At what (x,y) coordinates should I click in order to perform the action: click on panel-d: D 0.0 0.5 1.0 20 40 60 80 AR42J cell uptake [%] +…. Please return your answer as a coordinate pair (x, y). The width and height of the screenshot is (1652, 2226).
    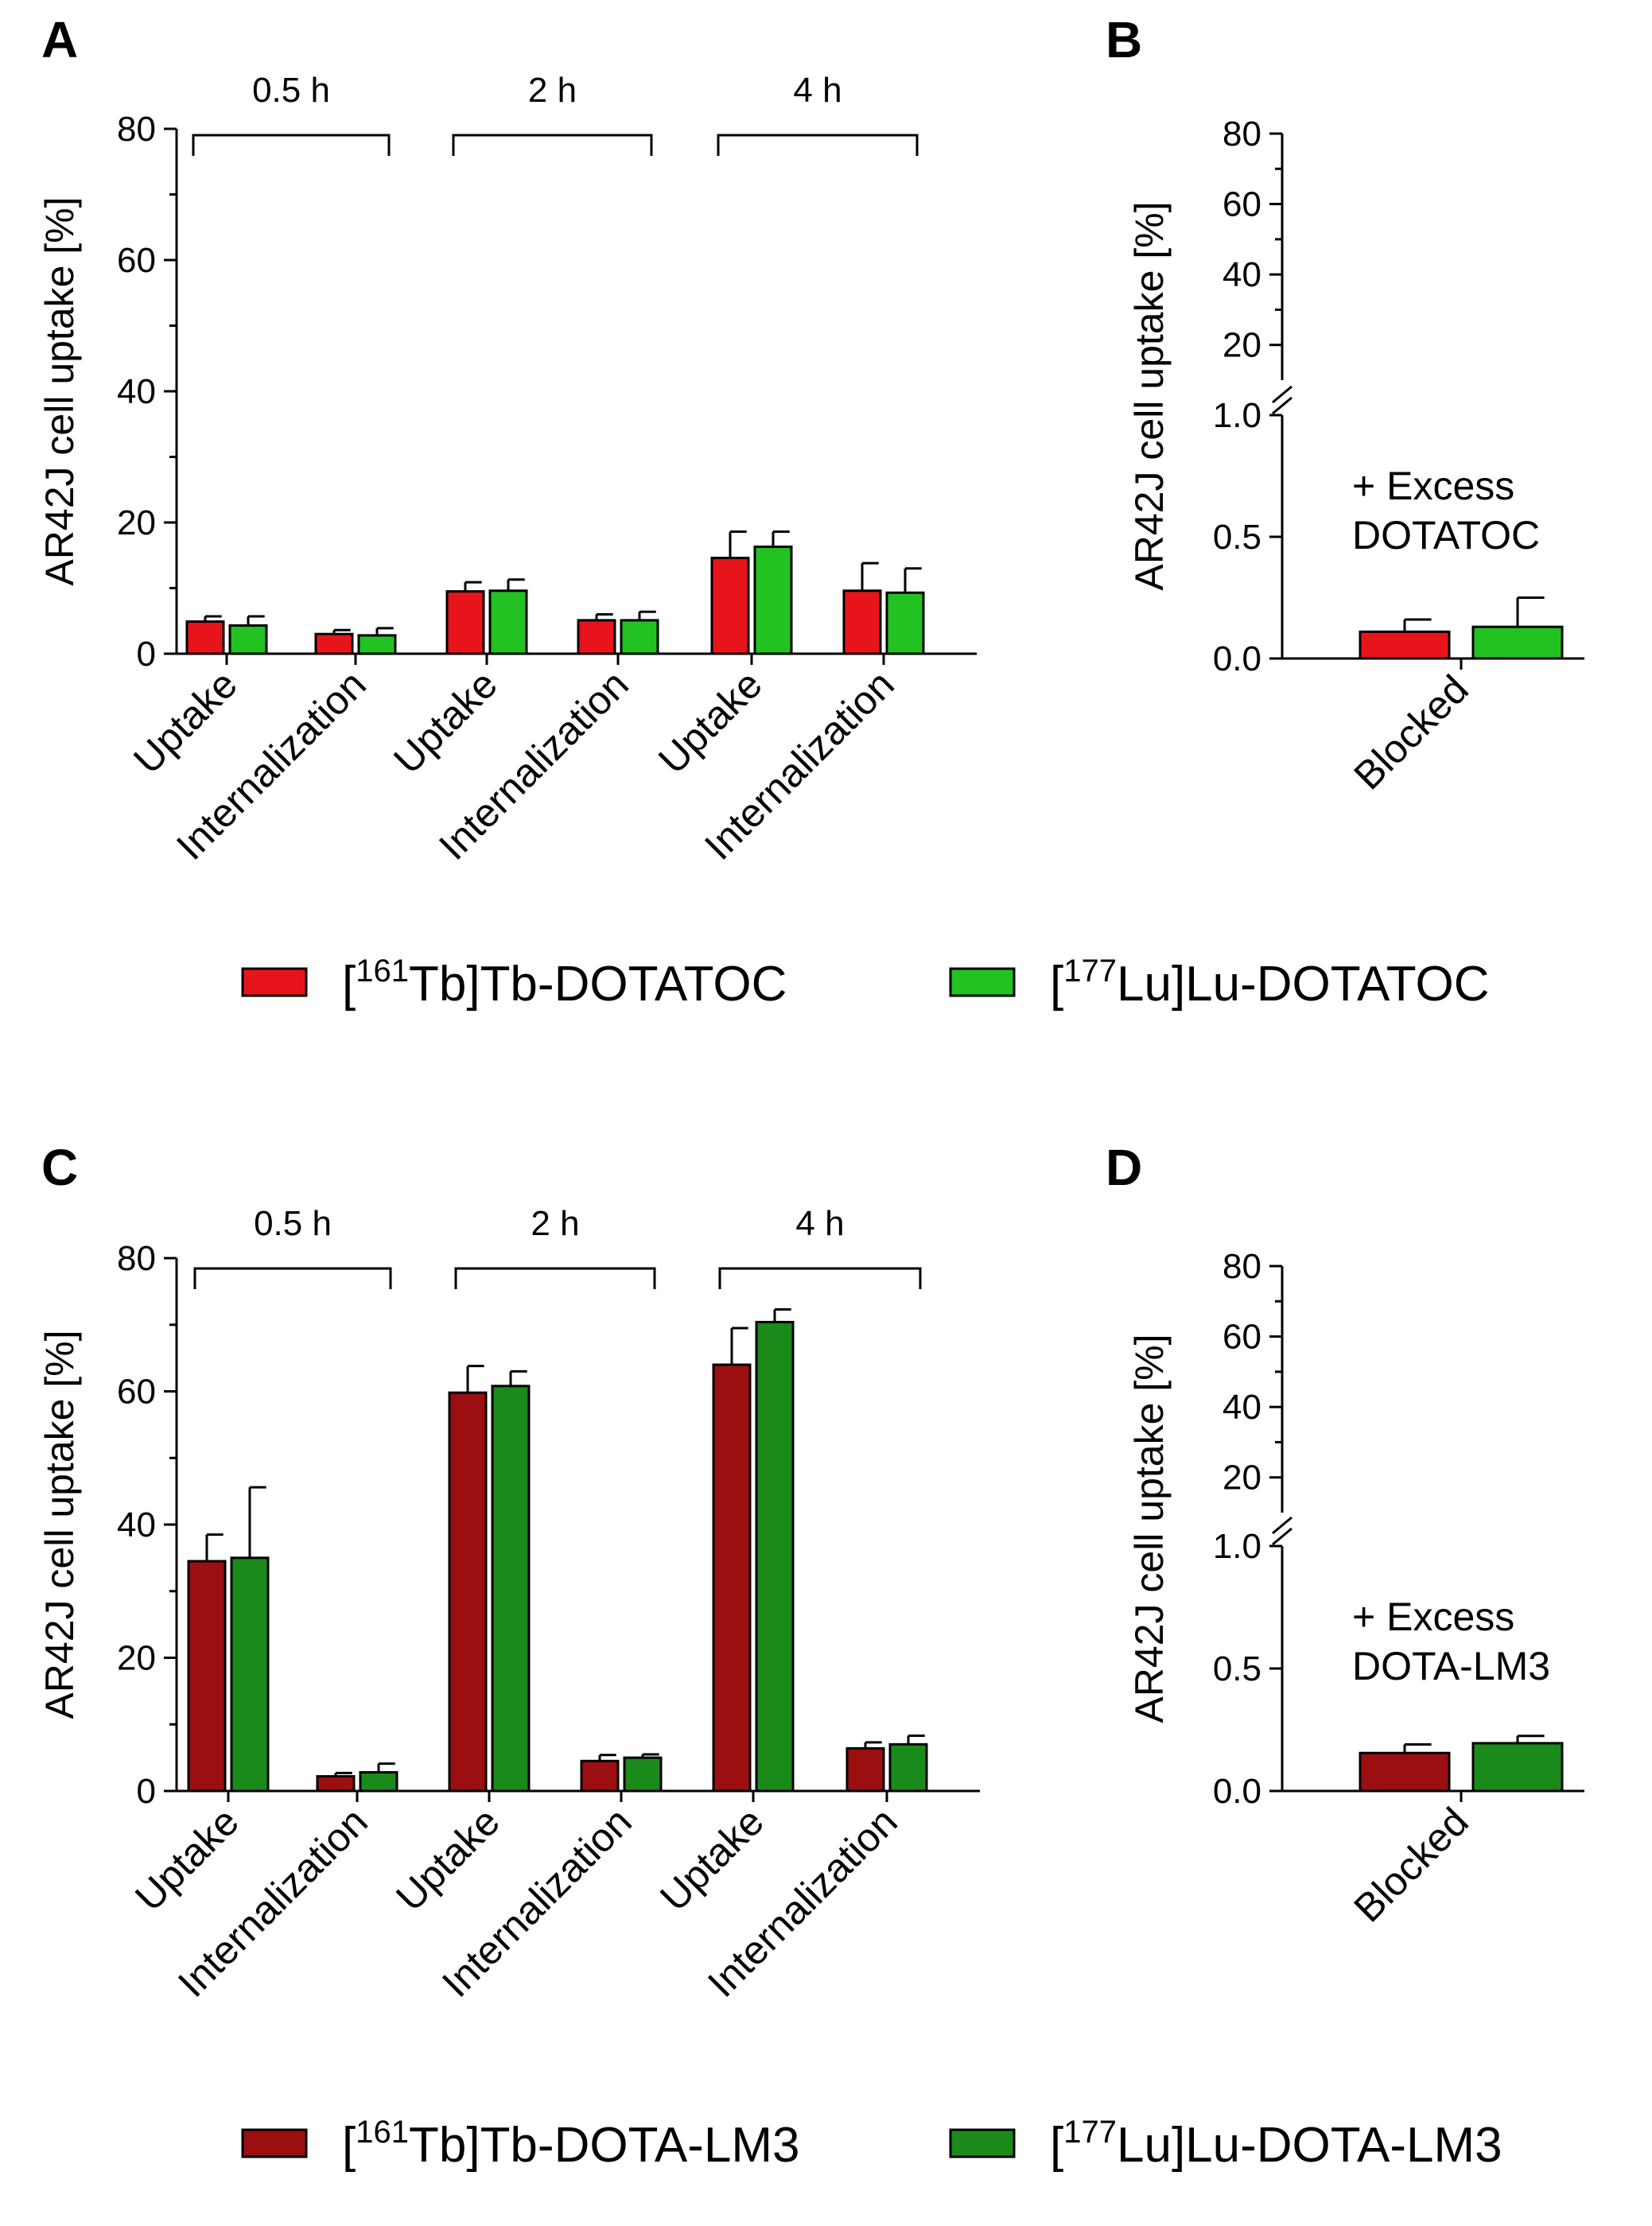
    Looking at the image, I should click on (1345, 1535).